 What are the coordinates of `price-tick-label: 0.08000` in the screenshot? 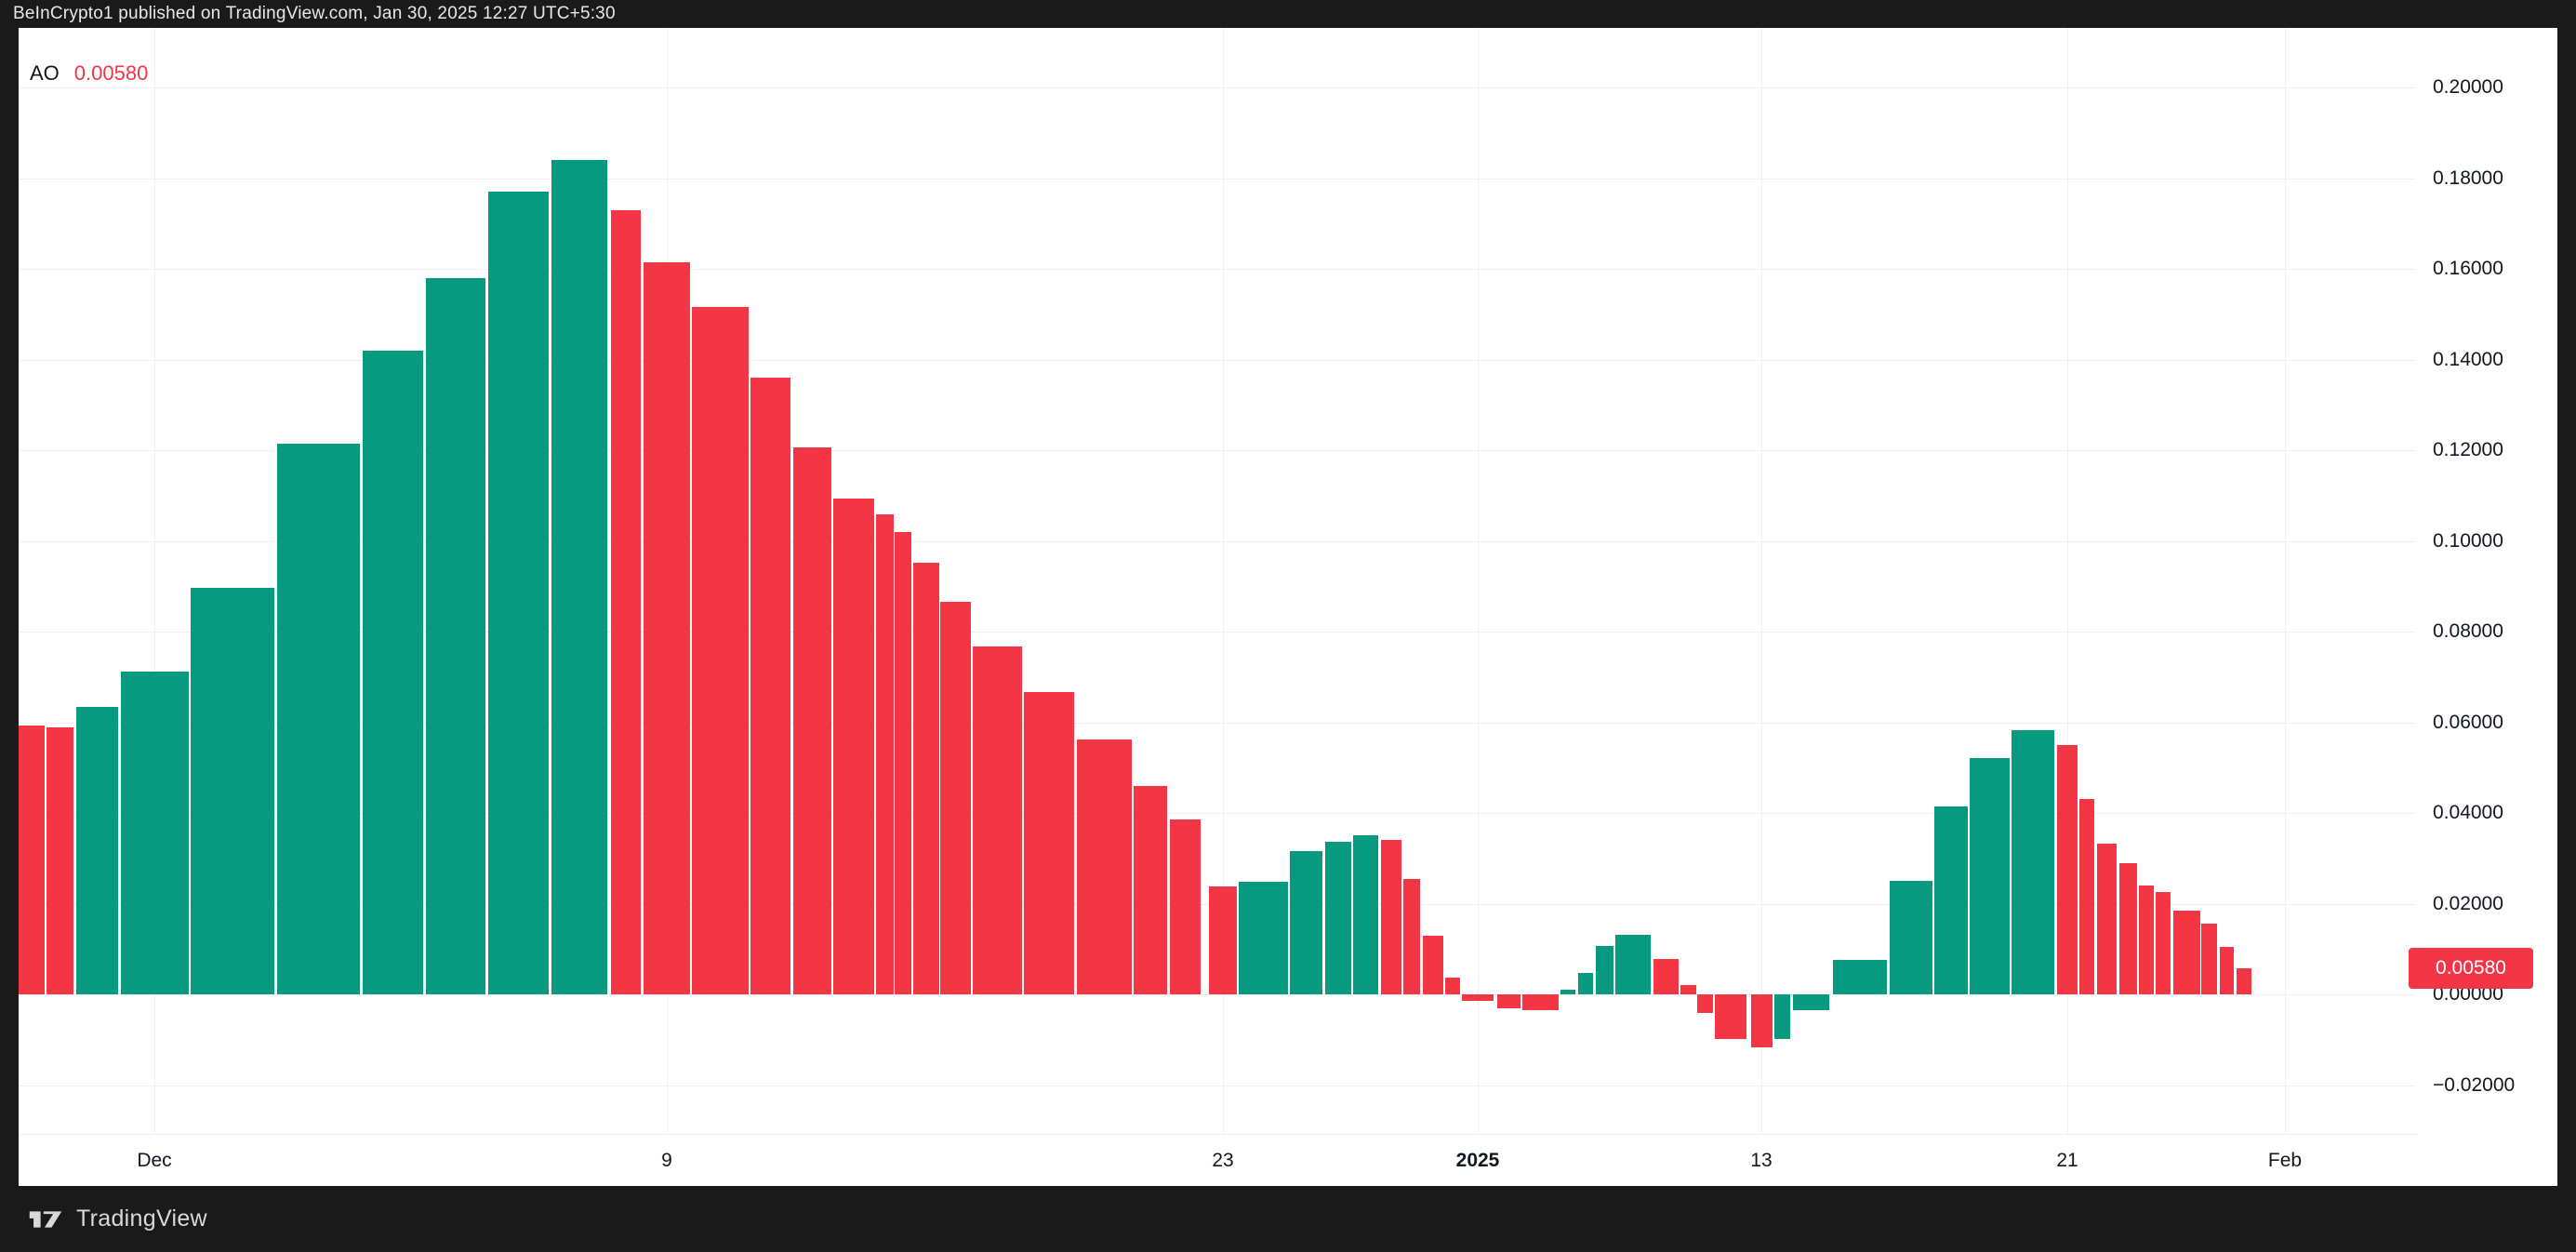 It's located at (2468, 631).